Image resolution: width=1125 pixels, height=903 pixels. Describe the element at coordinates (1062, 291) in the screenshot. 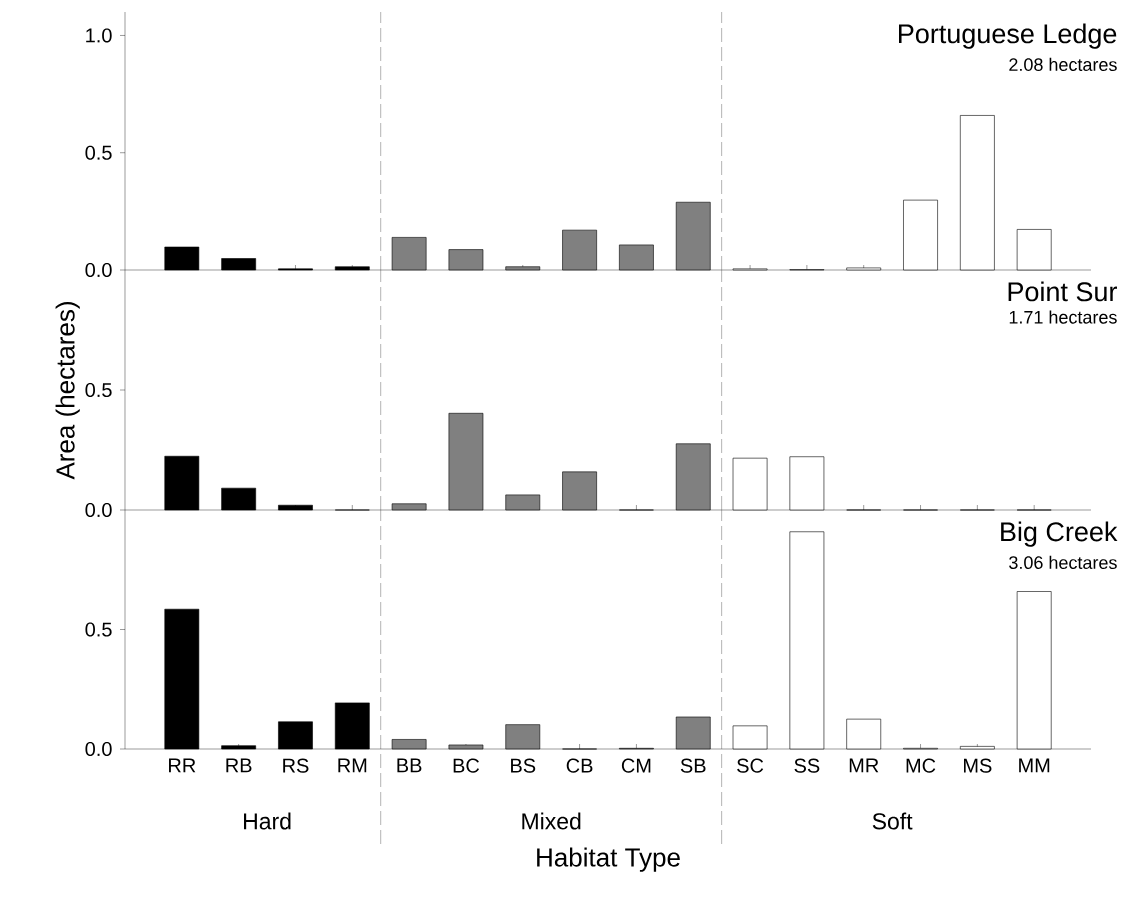

I see `chart-title: Point Sur` at that location.